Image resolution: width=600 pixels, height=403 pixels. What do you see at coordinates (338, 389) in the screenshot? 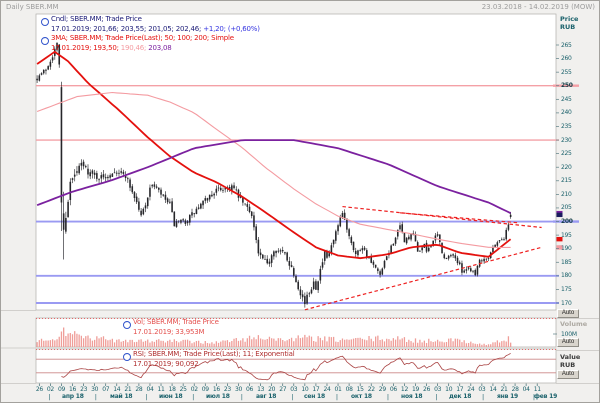
I see `x-axis-week-label: 01` at bounding box center [338, 389].